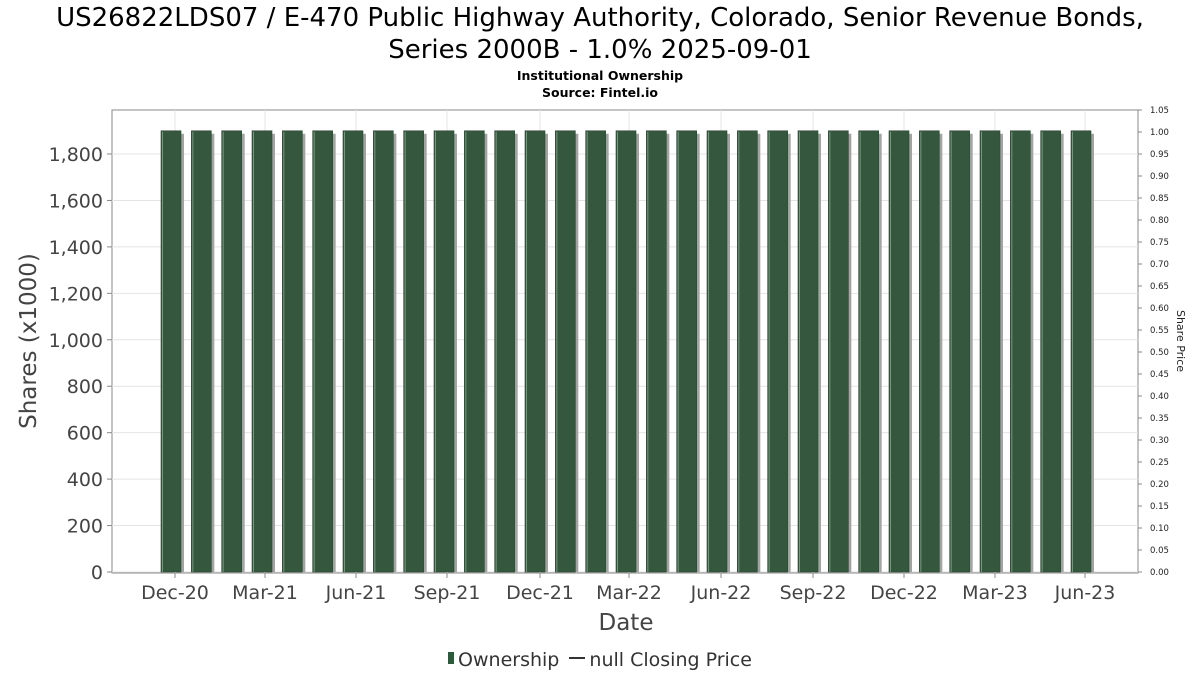 This screenshot has width=1200, height=675. Describe the element at coordinates (1159, 485) in the screenshot. I see `y2-tick-label: 0.20` at that location.